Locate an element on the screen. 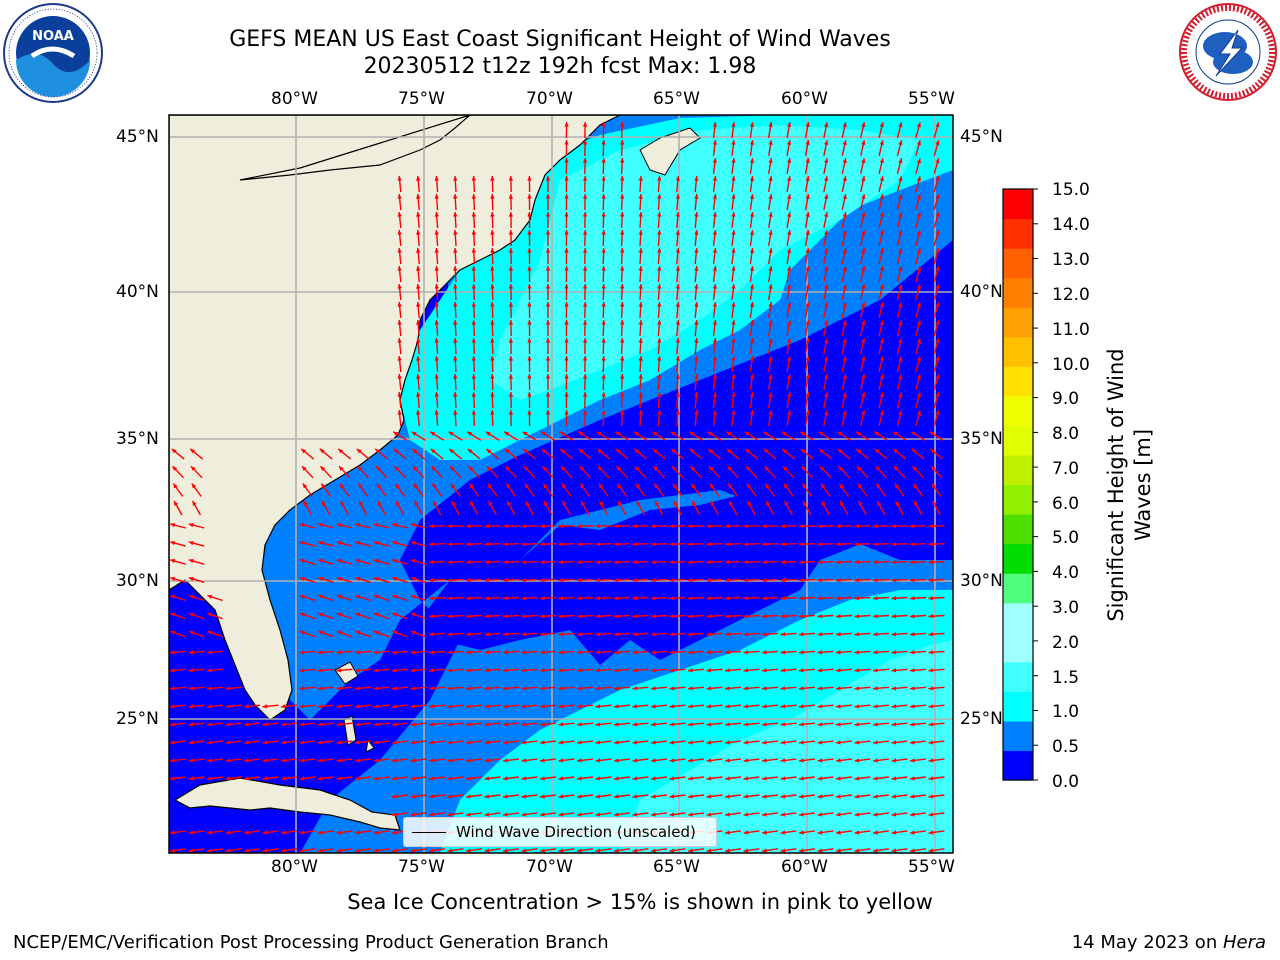  lon-label-top-55w: 55°W is located at coordinates (931, 99).